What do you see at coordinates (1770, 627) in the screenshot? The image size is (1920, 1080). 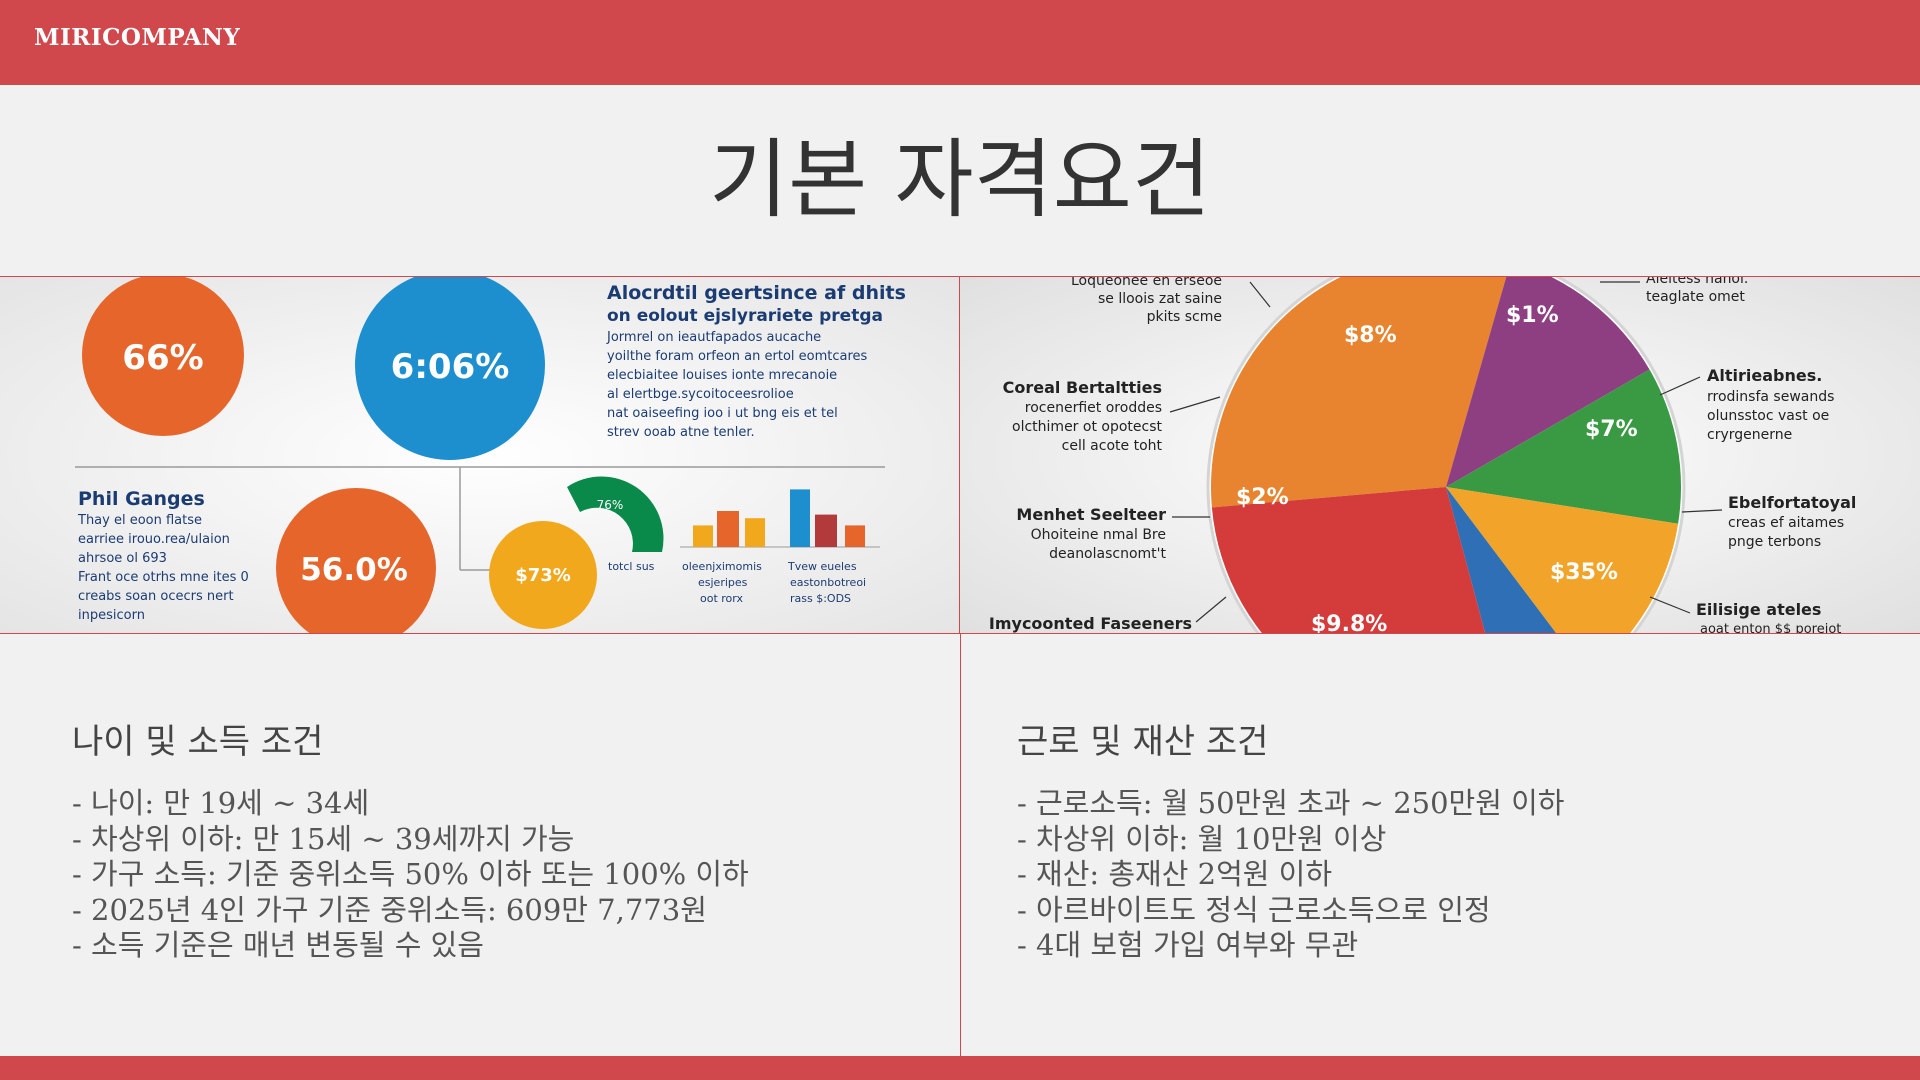 I see `svg-text: aoat enton $$ poreiot` at bounding box center [1770, 627].